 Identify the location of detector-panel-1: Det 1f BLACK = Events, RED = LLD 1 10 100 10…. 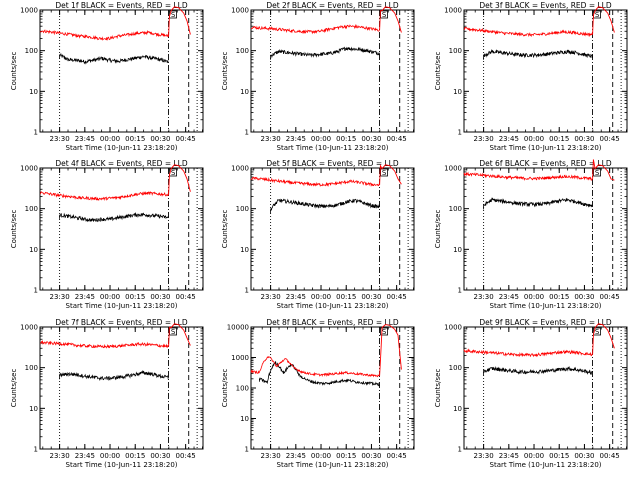
(107, 76).